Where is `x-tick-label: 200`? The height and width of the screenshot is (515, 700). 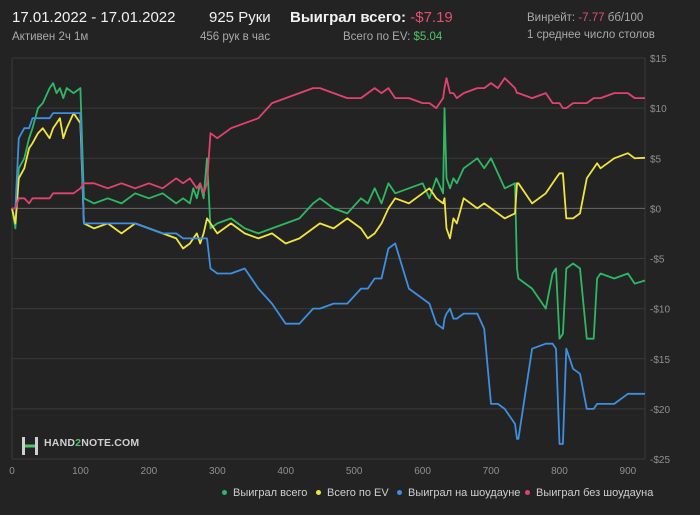 x-tick-label: 200 is located at coordinates (149, 471).